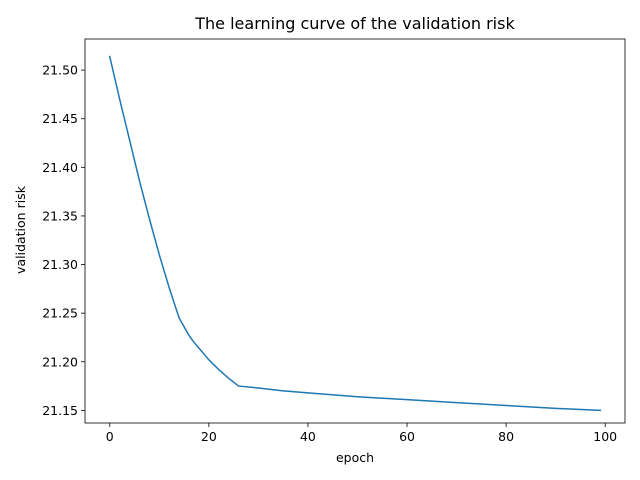 This screenshot has width=640, height=480. I want to click on x-tick-label: 0, so click(110, 436).